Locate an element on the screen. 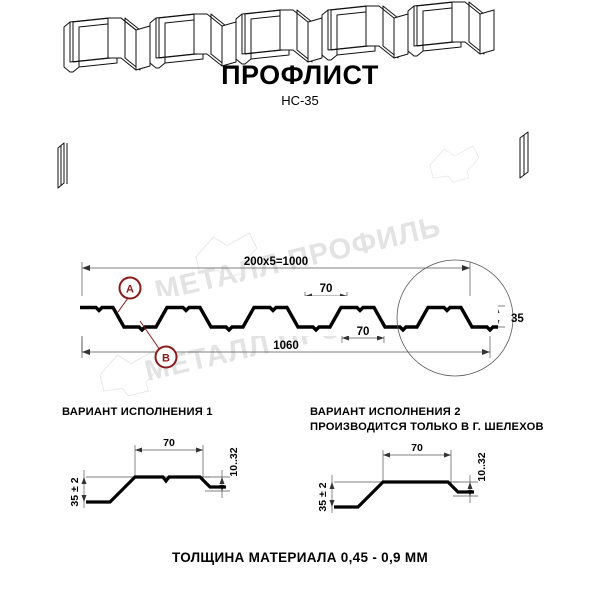 The width and height of the screenshot is (600, 600). callout-a-label: A is located at coordinates (130, 290).